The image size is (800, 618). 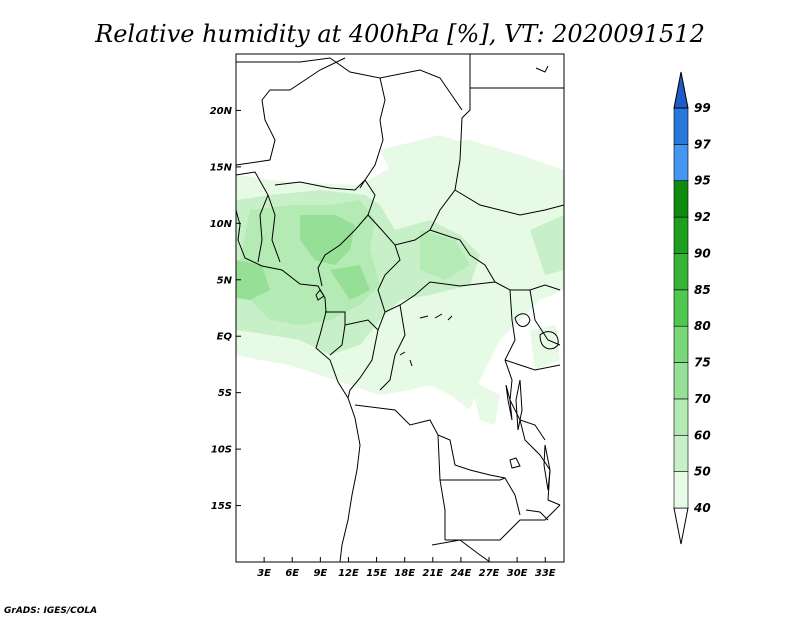 What do you see at coordinates (221, 167) in the screenshot?
I see `lat-tick-label: 15N` at bounding box center [221, 167].